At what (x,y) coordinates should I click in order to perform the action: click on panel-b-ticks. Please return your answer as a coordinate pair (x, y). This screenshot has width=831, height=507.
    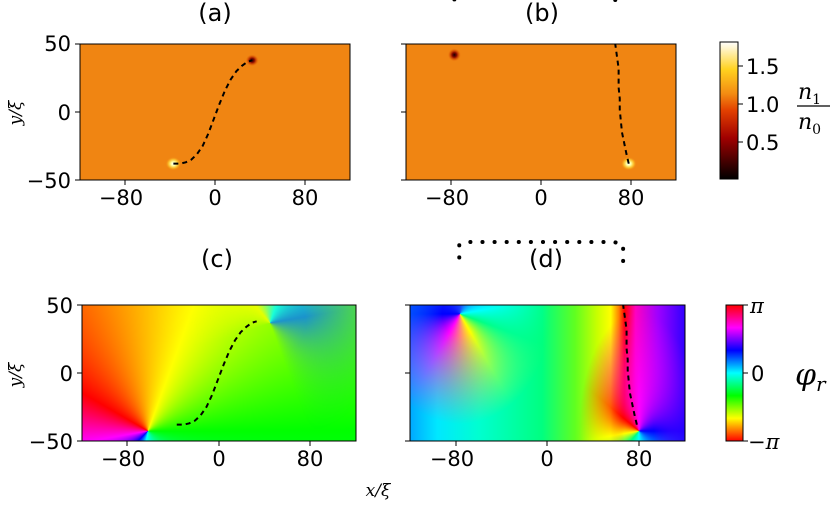
    Looking at the image, I should click on (516, 114).